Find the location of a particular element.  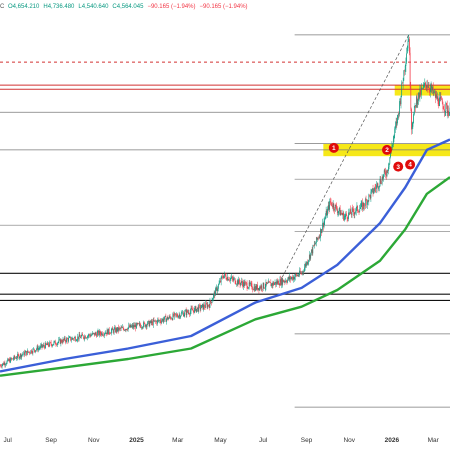

open-value: O4,654.210 is located at coordinates (24, 7).